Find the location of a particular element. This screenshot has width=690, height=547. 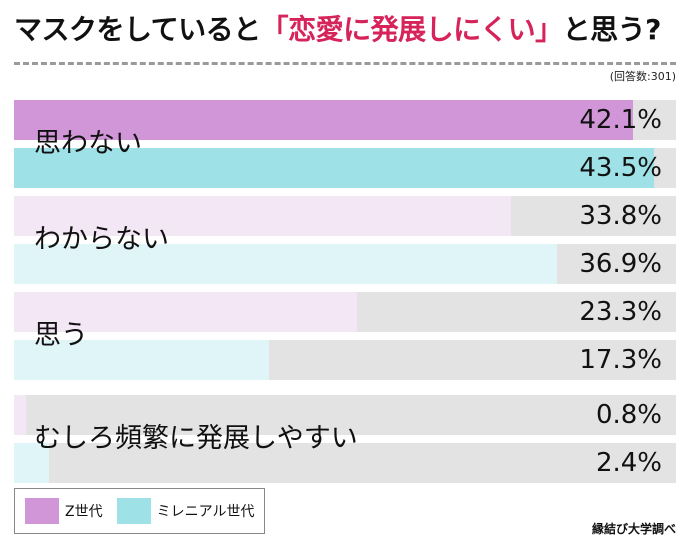

value-label: 33.8% is located at coordinates (620, 216).